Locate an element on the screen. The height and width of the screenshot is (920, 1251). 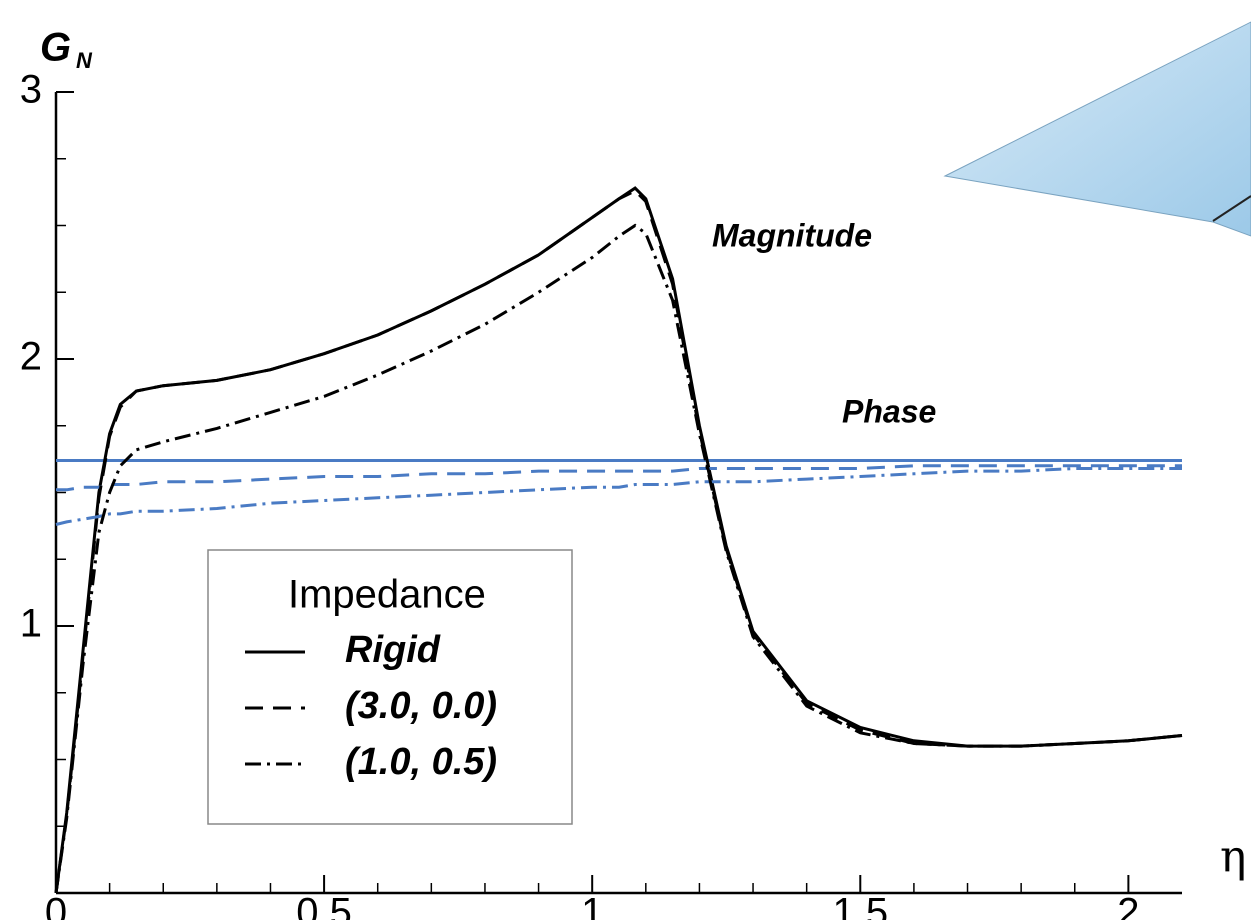
x-axis-label: η is located at coordinates (1233, 857).